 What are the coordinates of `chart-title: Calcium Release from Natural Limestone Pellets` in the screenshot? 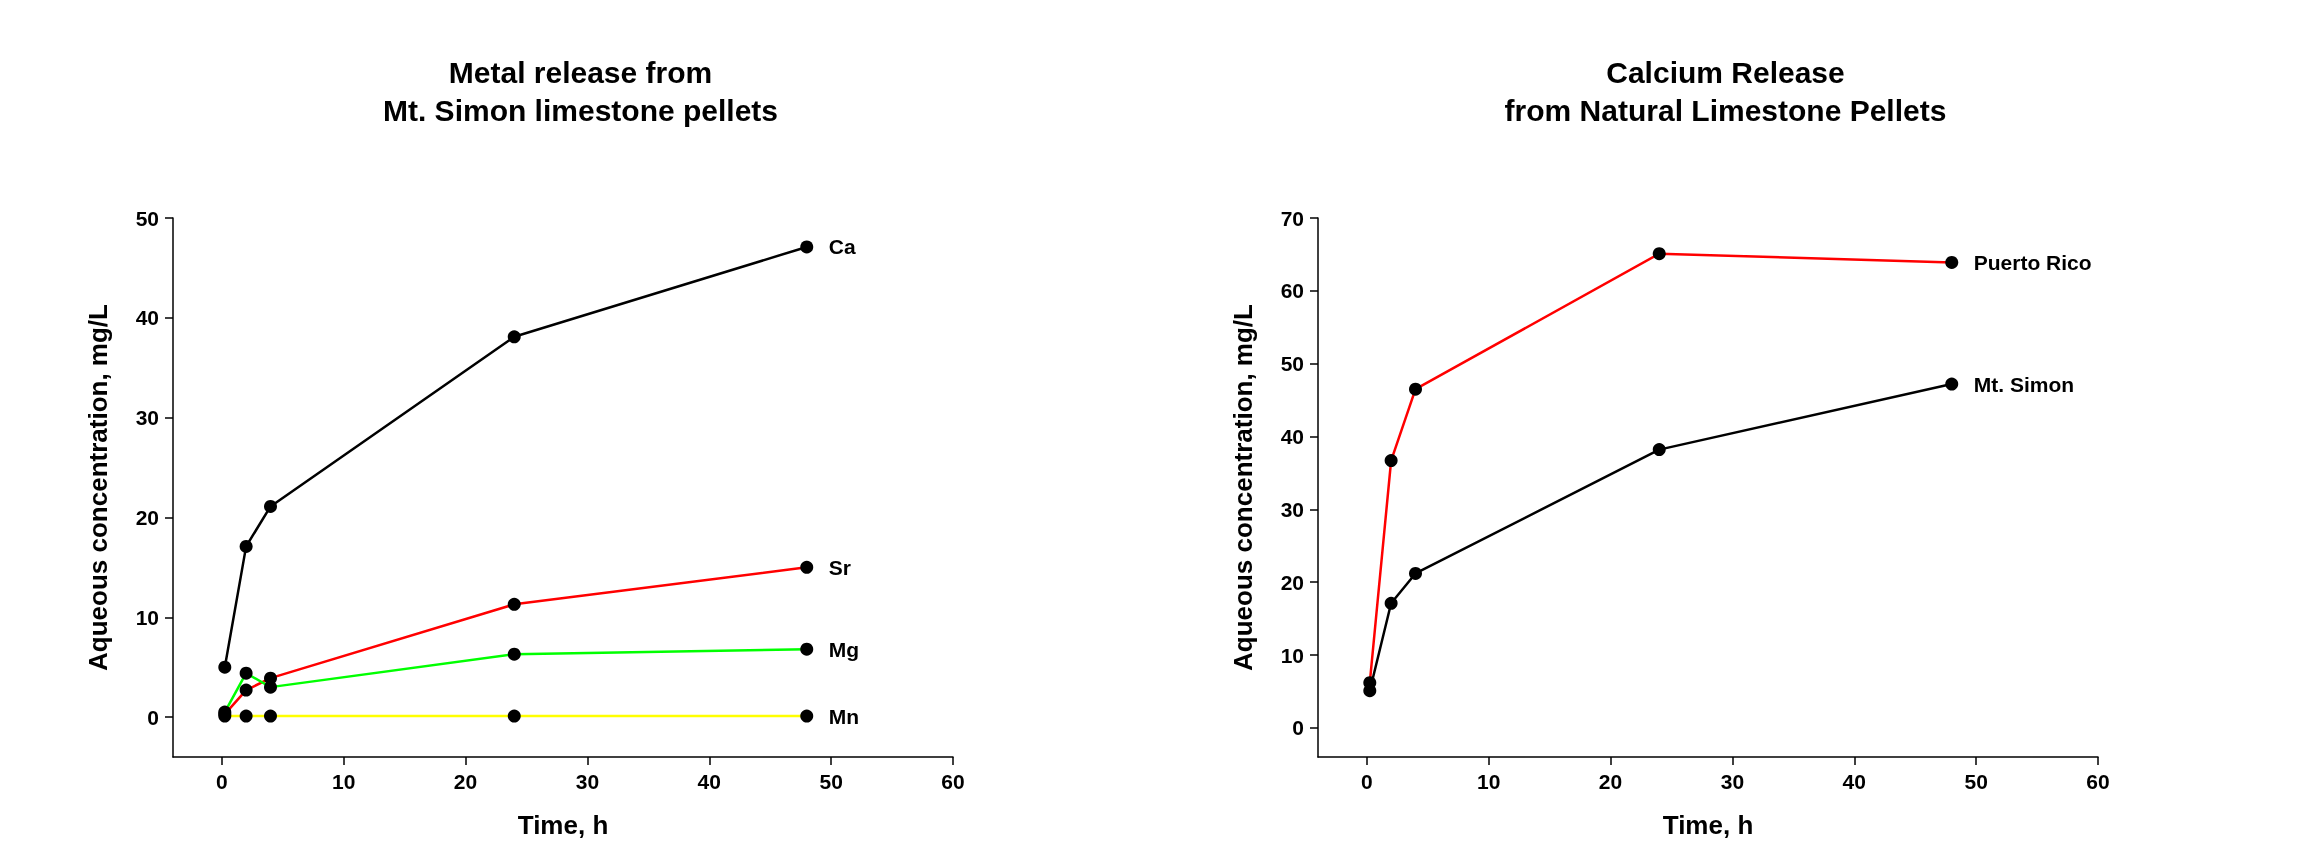 It's located at (1725, 91).